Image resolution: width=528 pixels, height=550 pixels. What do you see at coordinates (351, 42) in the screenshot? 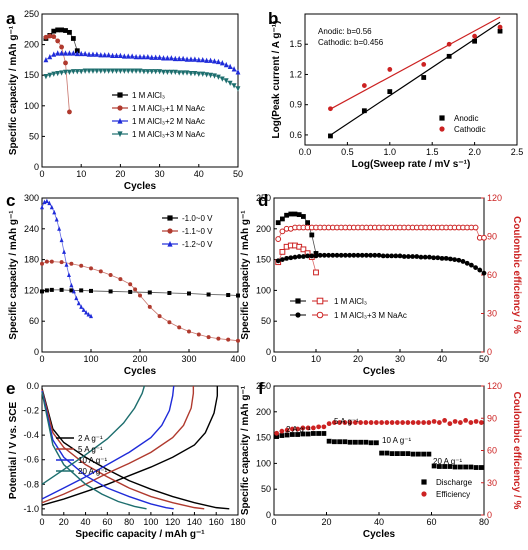
I see `annotation: Cathodic: b=0.456` at bounding box center [351, 42].